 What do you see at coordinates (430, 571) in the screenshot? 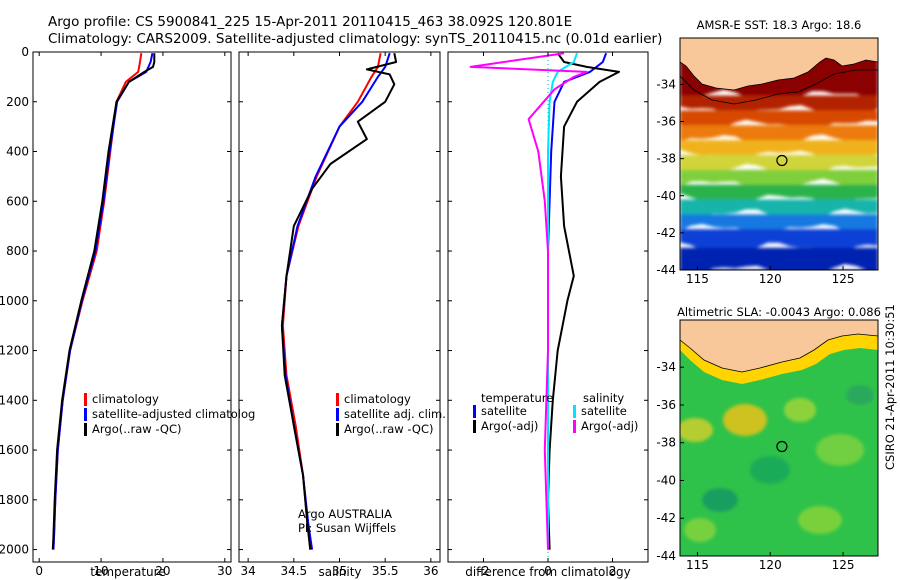
I see `x-tick-label: 36` at bounding box center [430, 571].